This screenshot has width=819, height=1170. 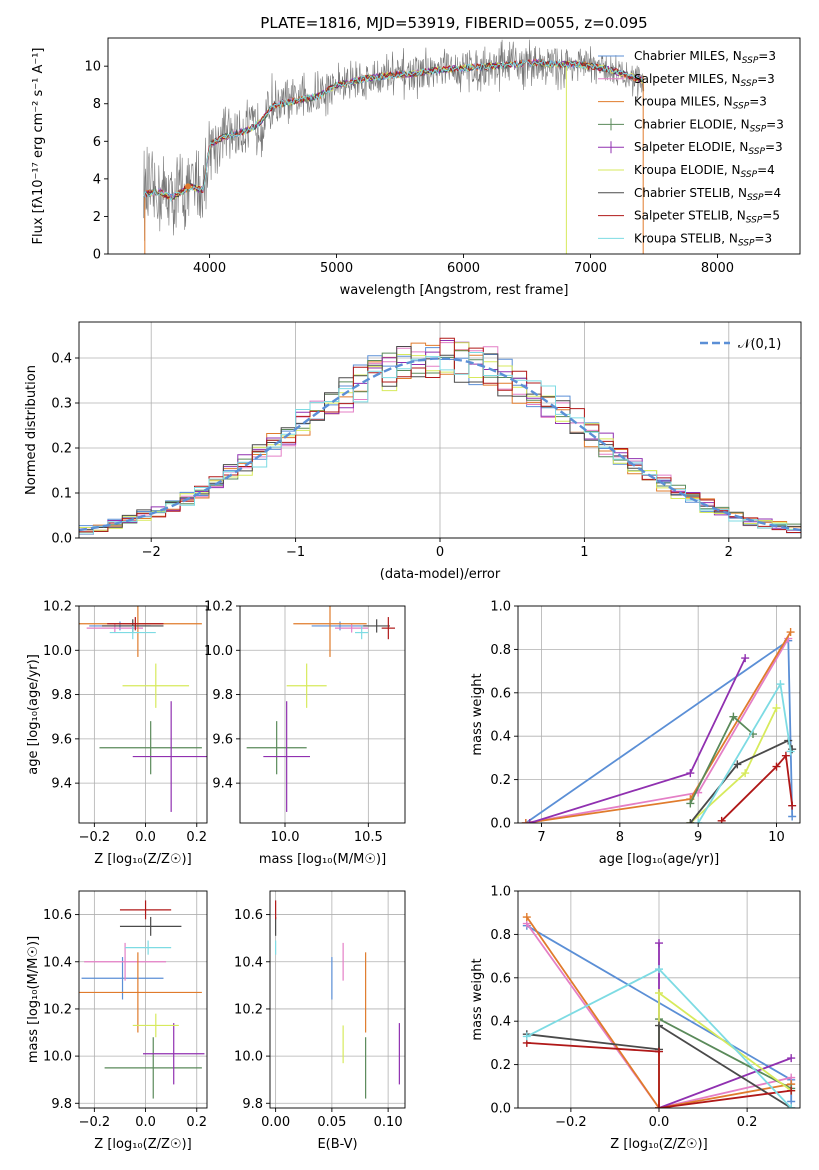 What do you see at coordinates (690, 216) in the screenshot?
I see `legend-label: Salpeter STELIB, N` at bounding box center [690, 216].